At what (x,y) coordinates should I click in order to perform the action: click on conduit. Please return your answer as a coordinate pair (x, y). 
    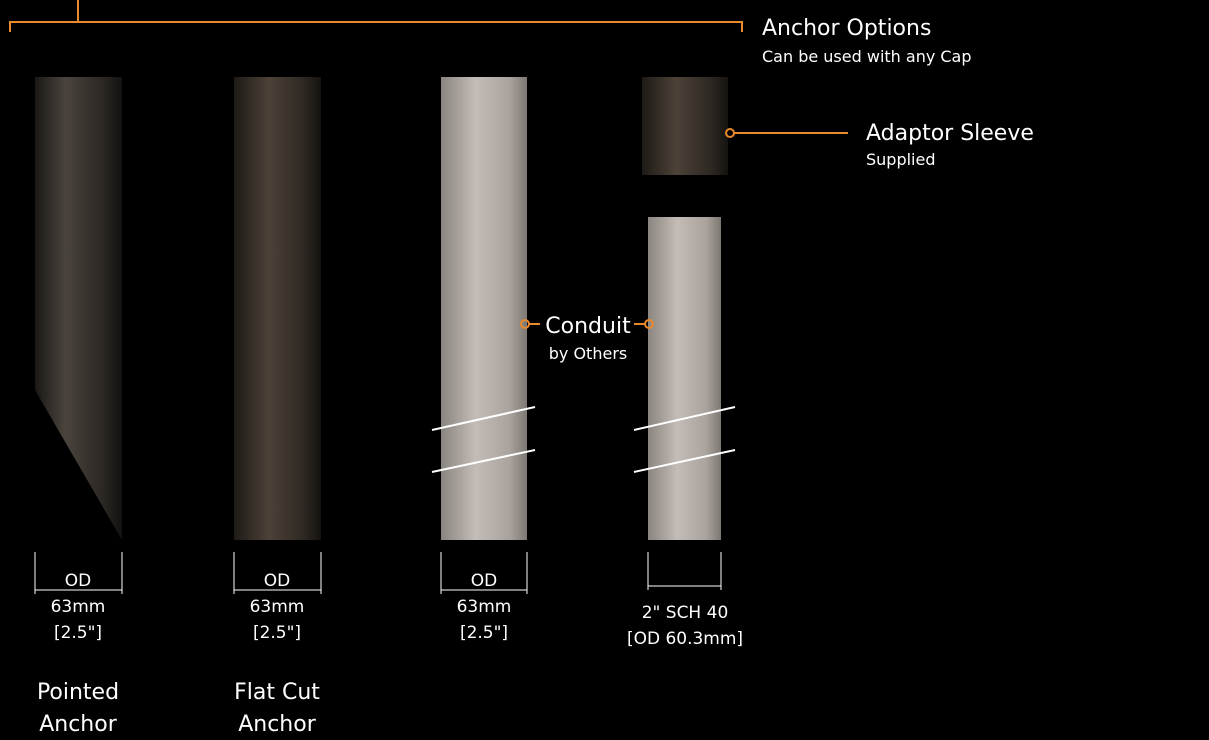
    Looking at the image, I should click on (484, 308).